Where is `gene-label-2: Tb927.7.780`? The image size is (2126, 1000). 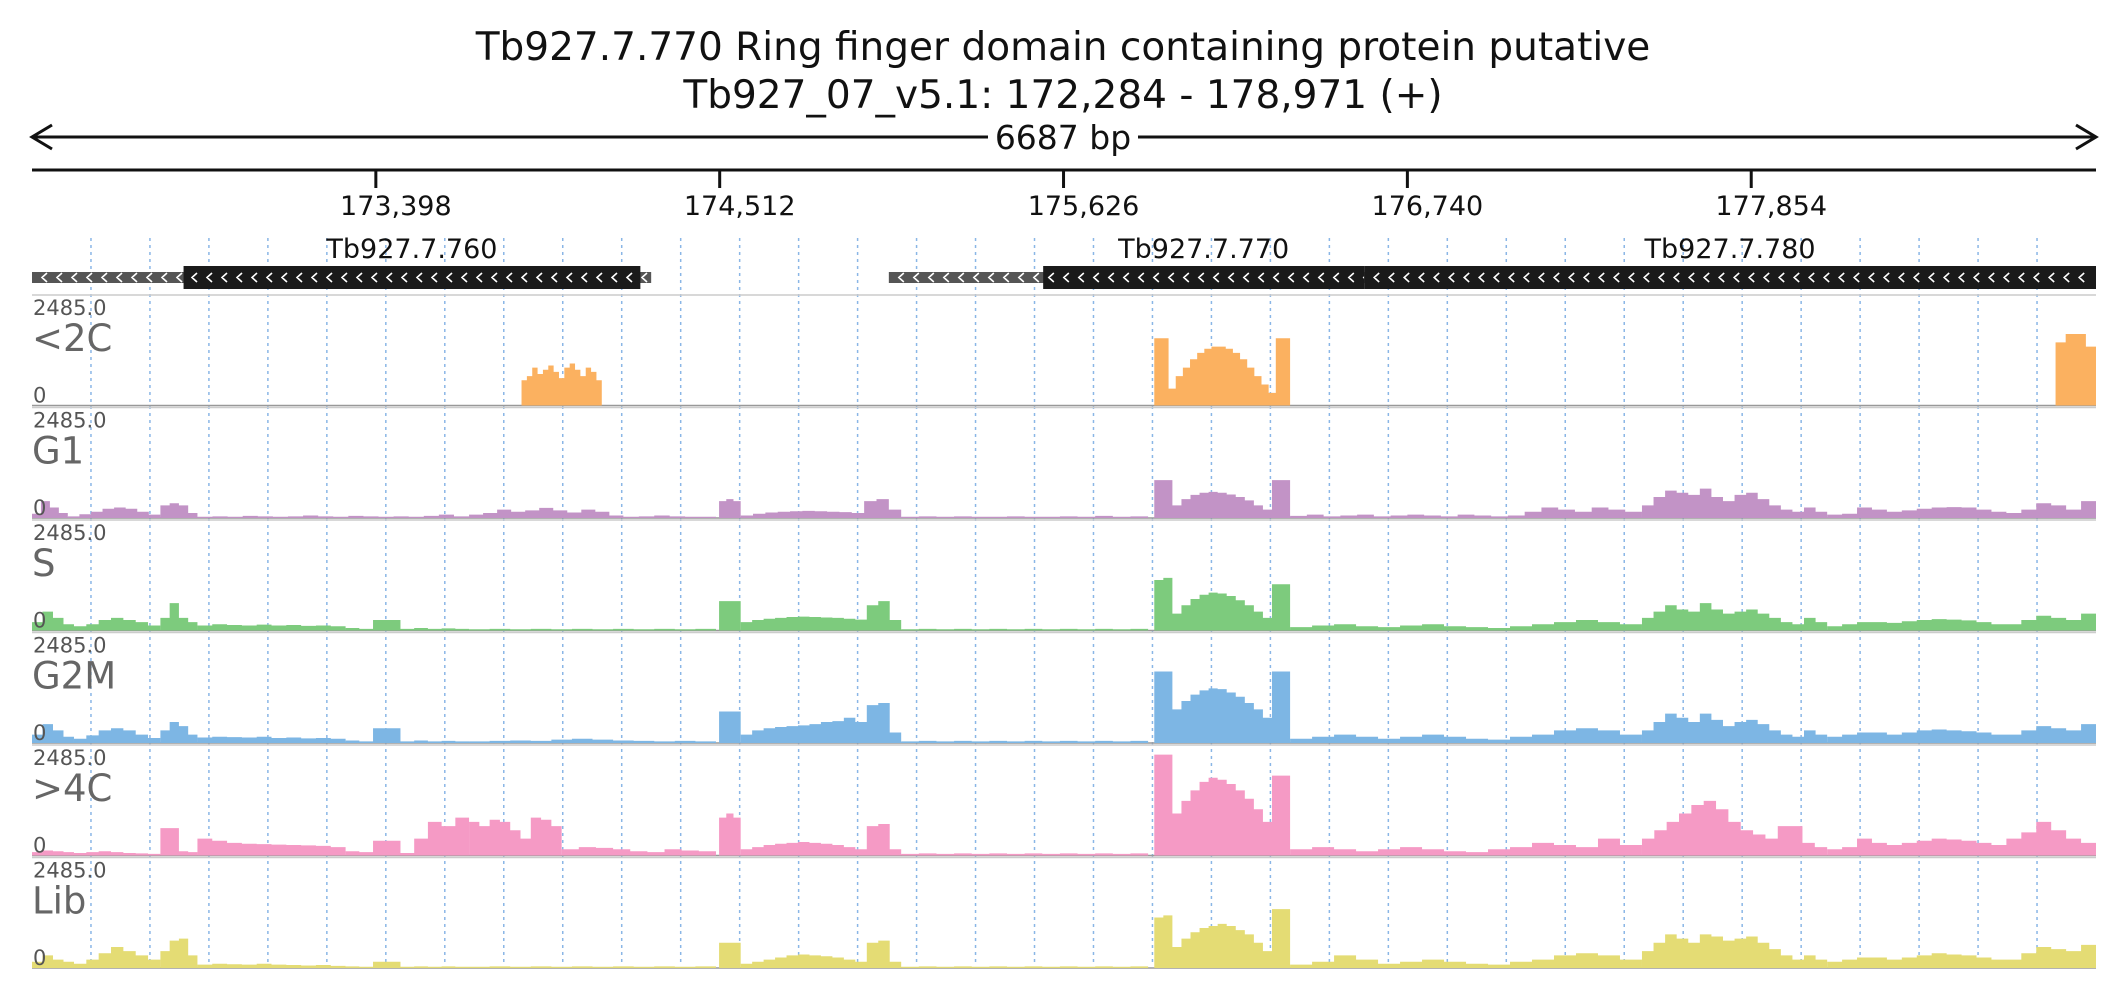 gene-label-2: Tb927.7.780 is located at coordinates (1730, 249).